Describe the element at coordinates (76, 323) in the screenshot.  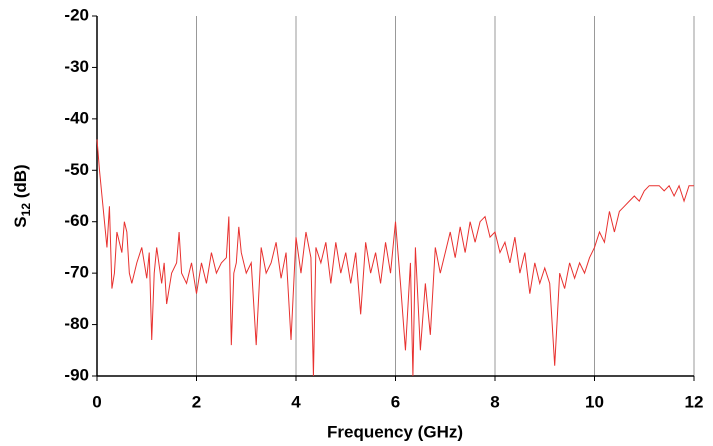
I see `y-tick-label: -80` at that location.